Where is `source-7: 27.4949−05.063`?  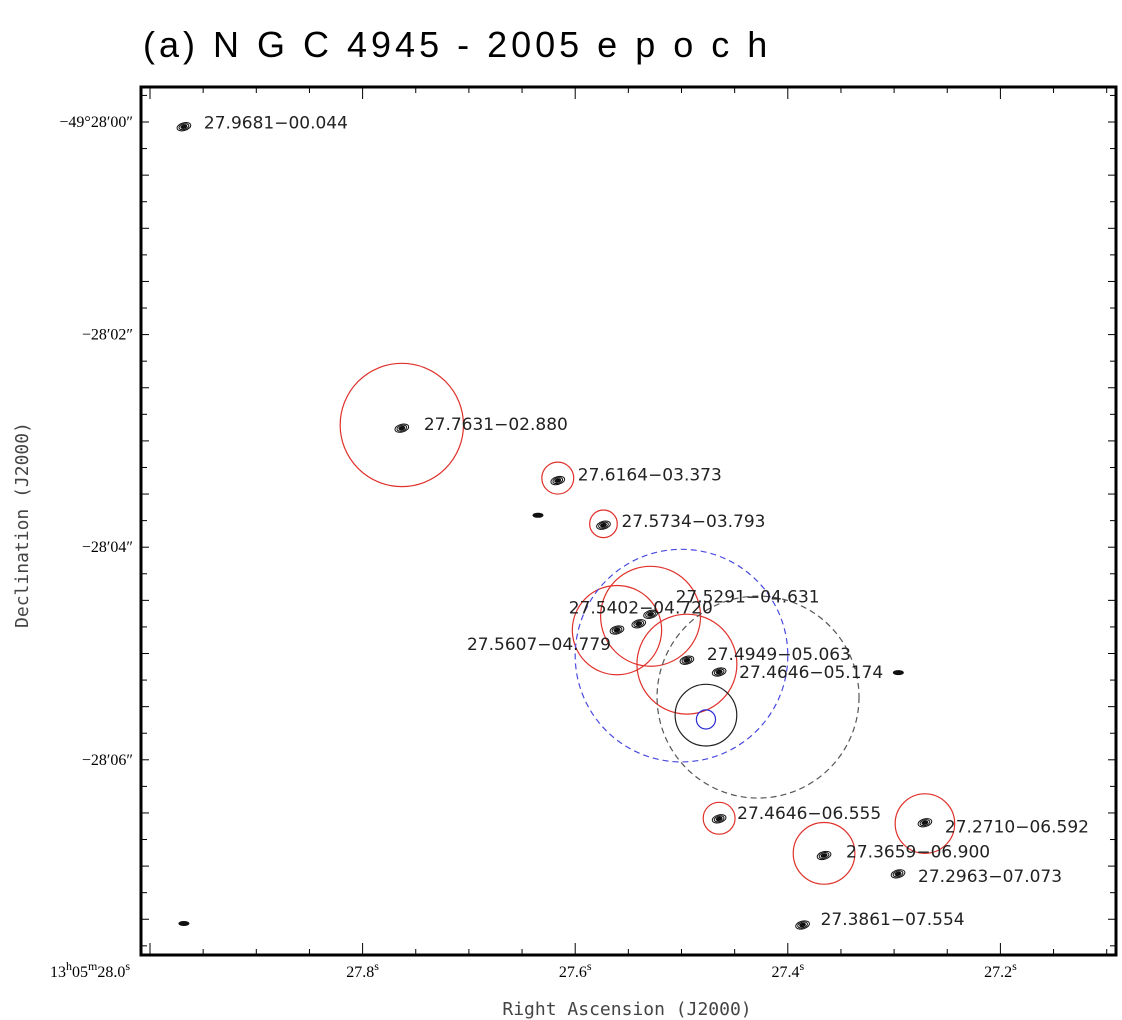 source-7: 27.4949−05.063 is located at coordinates (765, 655).